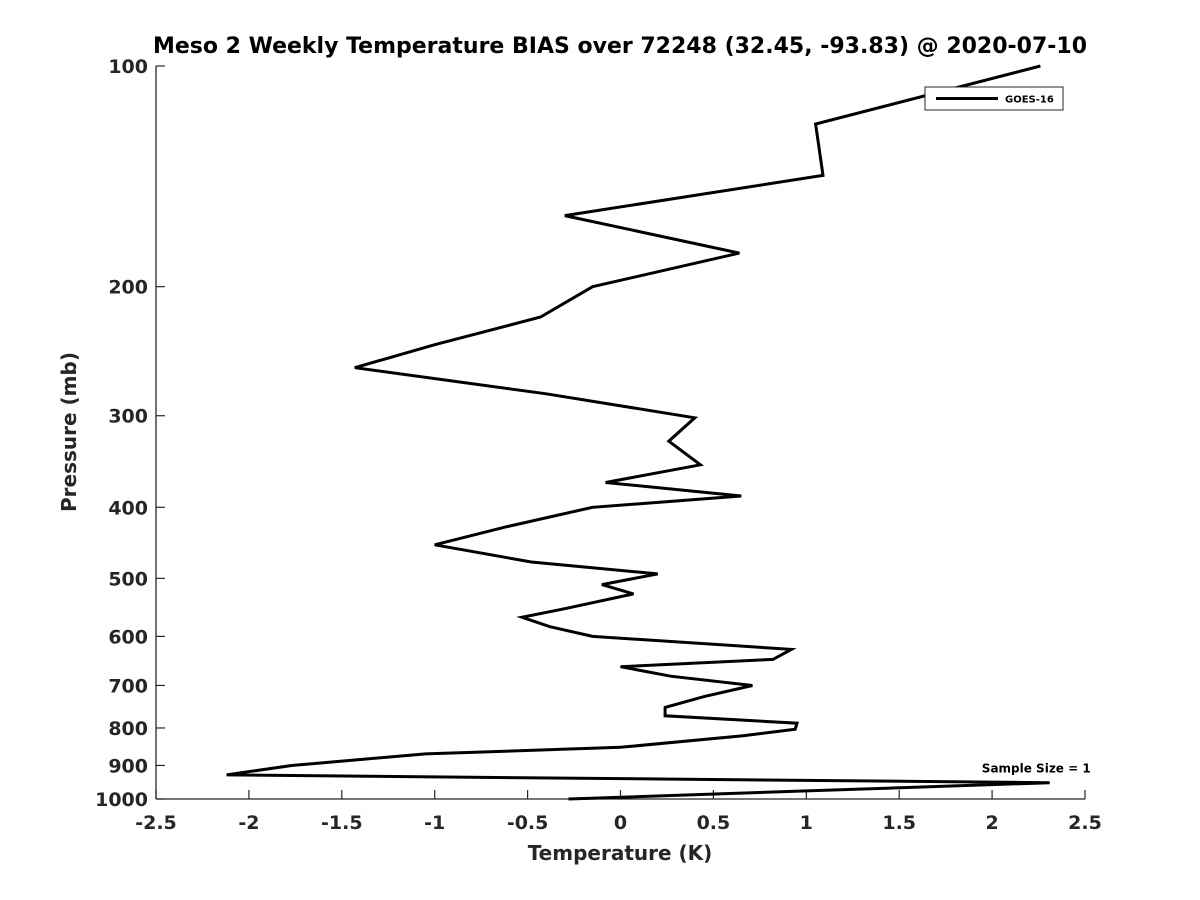 This screenshot has height=900, width=1200. Describe the element at coordinates (121, 800) in the screenshot. I see `y-tick-label: 1000` at that location.